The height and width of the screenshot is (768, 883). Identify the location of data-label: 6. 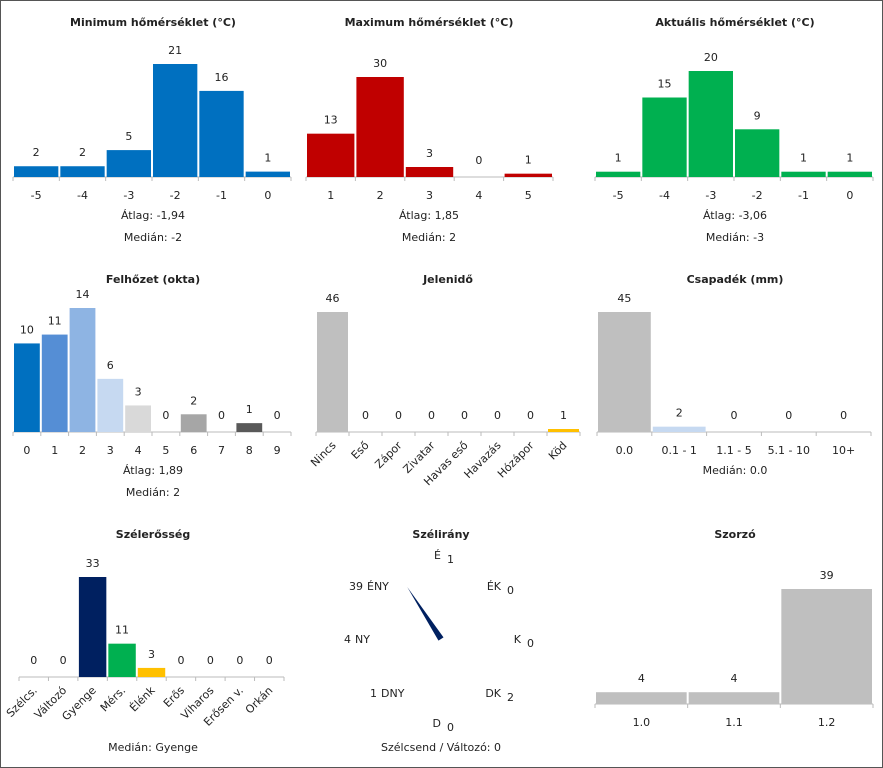
(110, 365).